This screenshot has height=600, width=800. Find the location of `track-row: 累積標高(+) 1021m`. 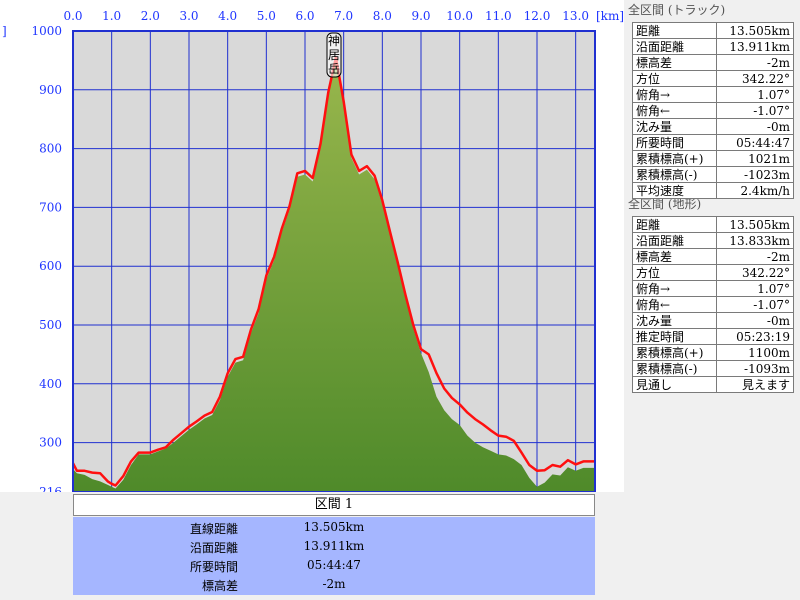

track-row: 累積標高(+) 1021m is located at coordinates (712, 158).